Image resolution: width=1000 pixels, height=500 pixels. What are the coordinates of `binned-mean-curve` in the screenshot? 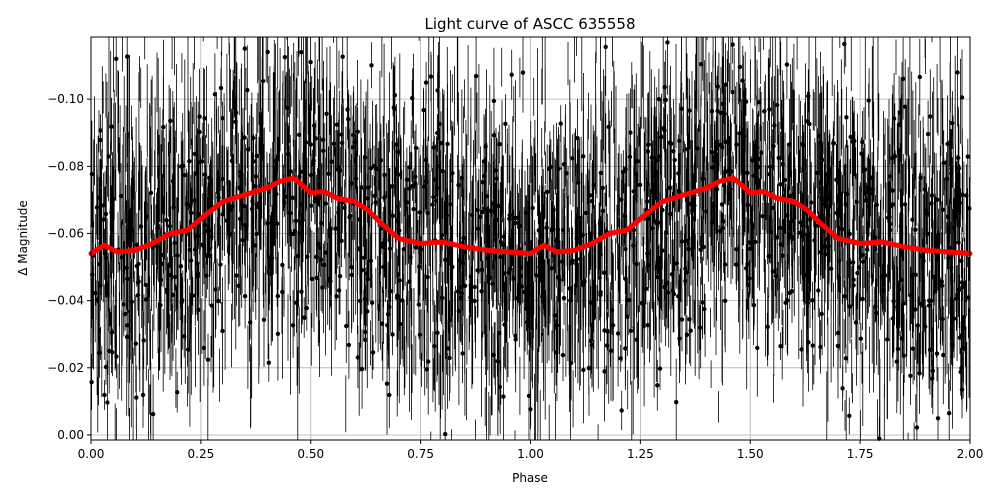 It's located at (530, 216).